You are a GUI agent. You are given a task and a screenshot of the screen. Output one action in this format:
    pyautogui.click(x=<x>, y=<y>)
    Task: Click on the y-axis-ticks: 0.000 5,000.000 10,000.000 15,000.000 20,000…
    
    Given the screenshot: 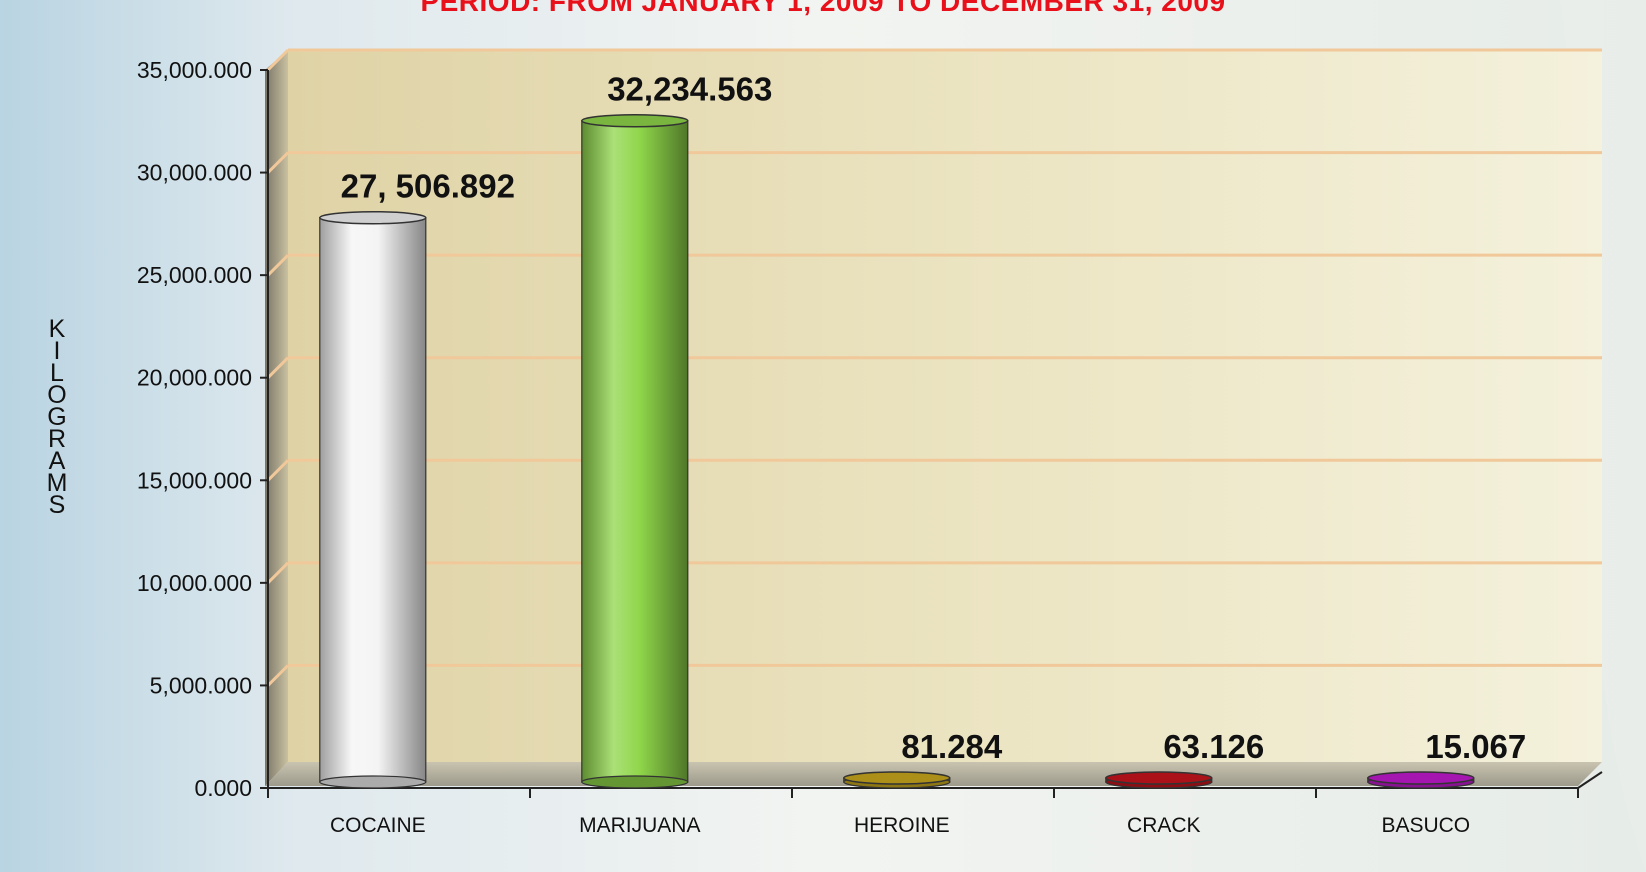 What is the action you would take?
    pyautogui.click(x=202, y=429)
    